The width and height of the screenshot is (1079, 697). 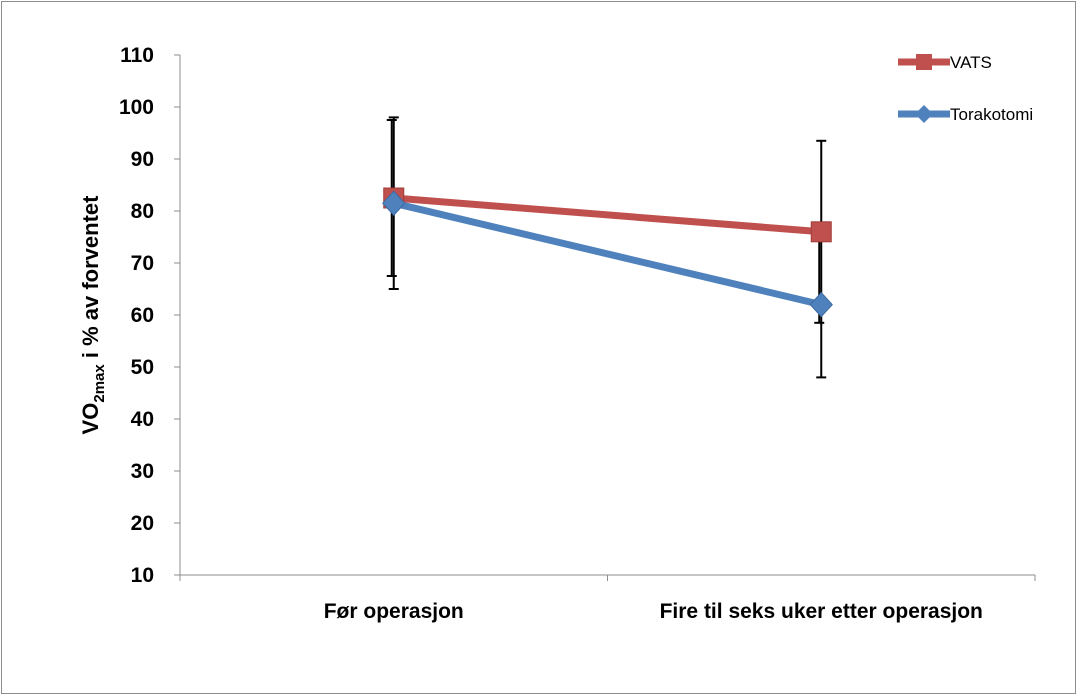 What do you see at coordinates (971, 62) in the screenshot?
I see `legend-label-vats: VATS` at bounding box center [971, 62].